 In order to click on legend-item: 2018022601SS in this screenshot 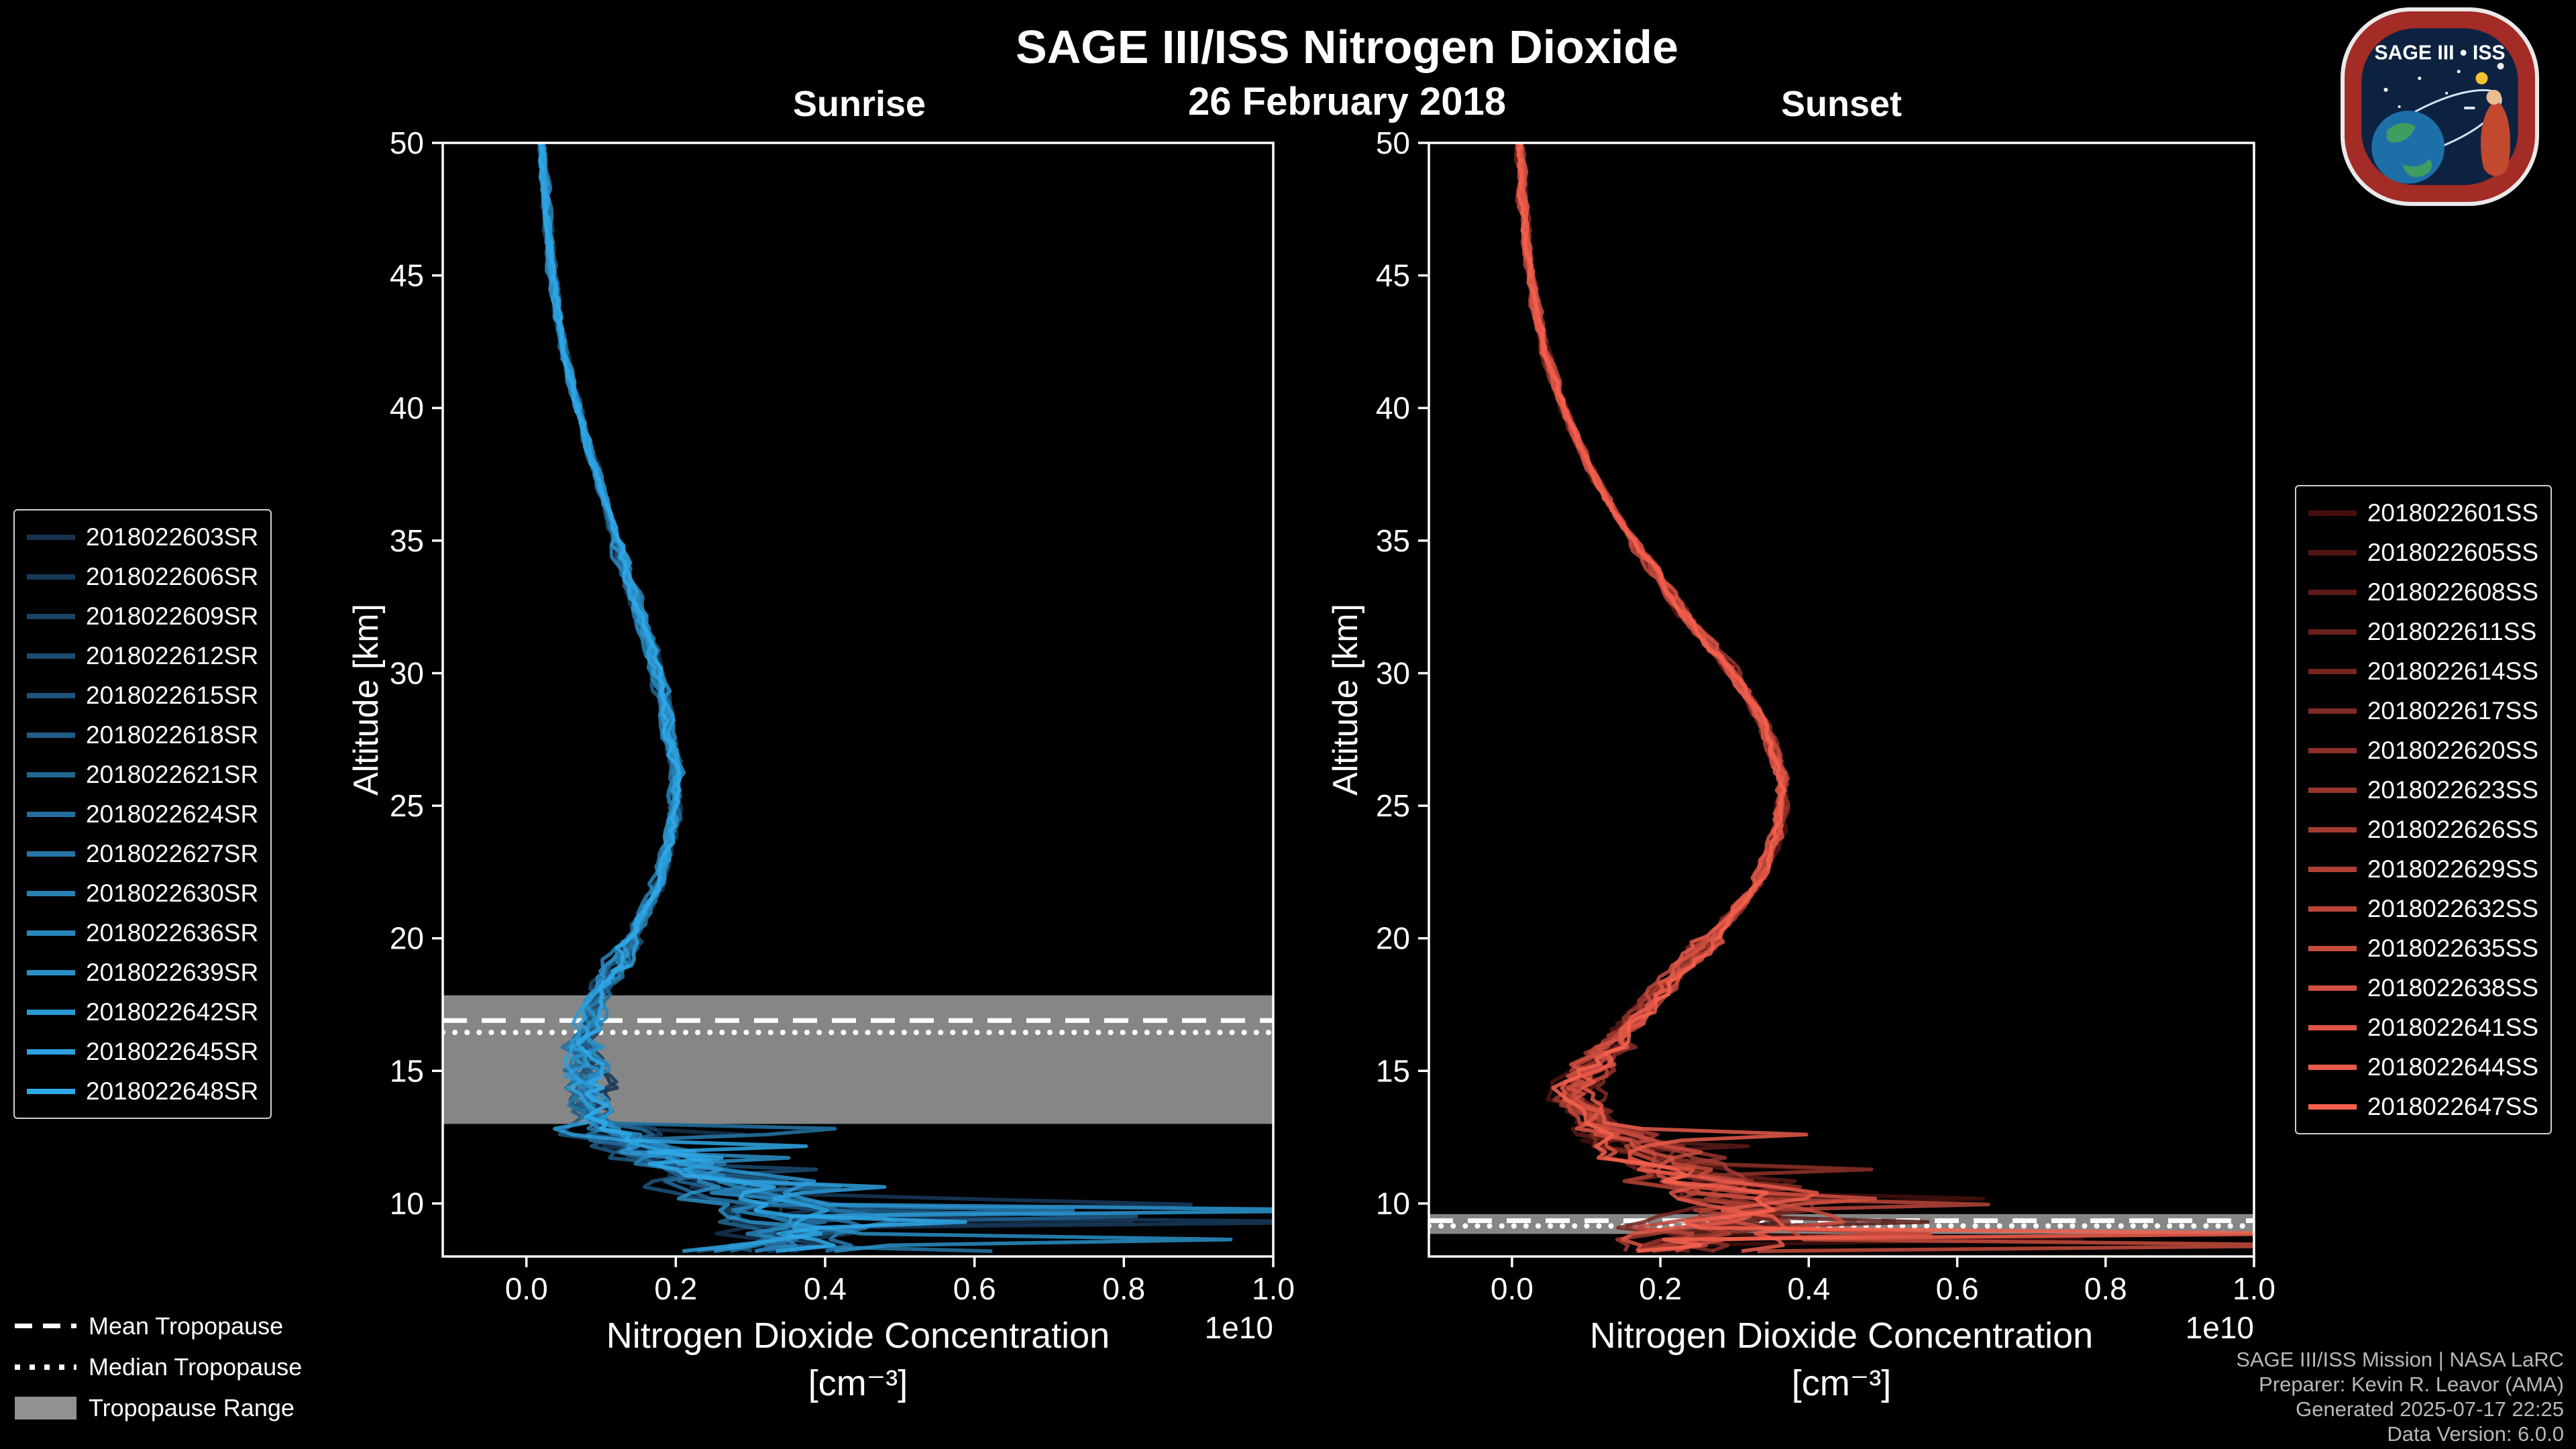, I will do `click(2423, 513)`.